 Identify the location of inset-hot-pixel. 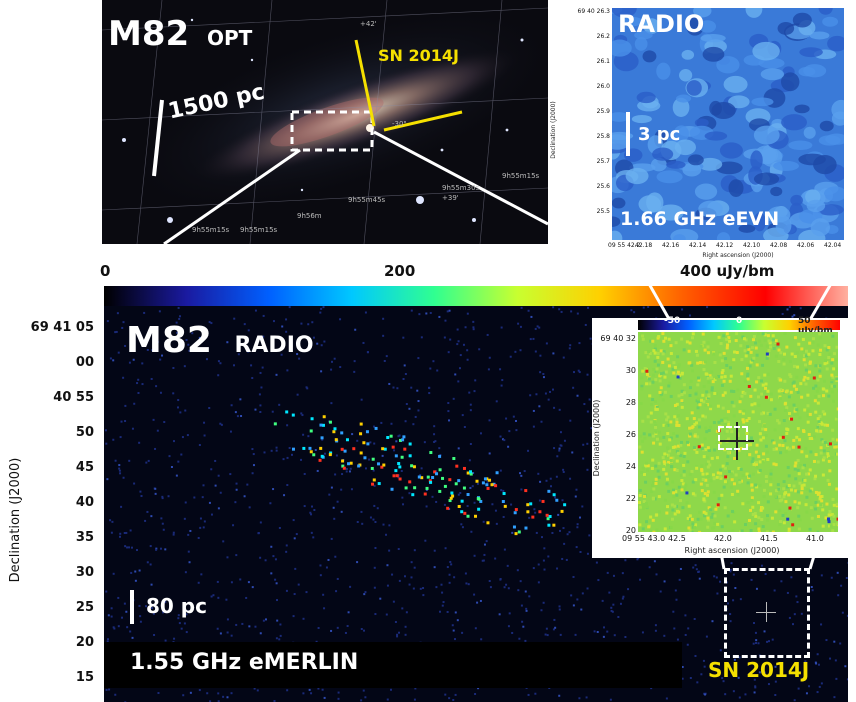
(718, 505).